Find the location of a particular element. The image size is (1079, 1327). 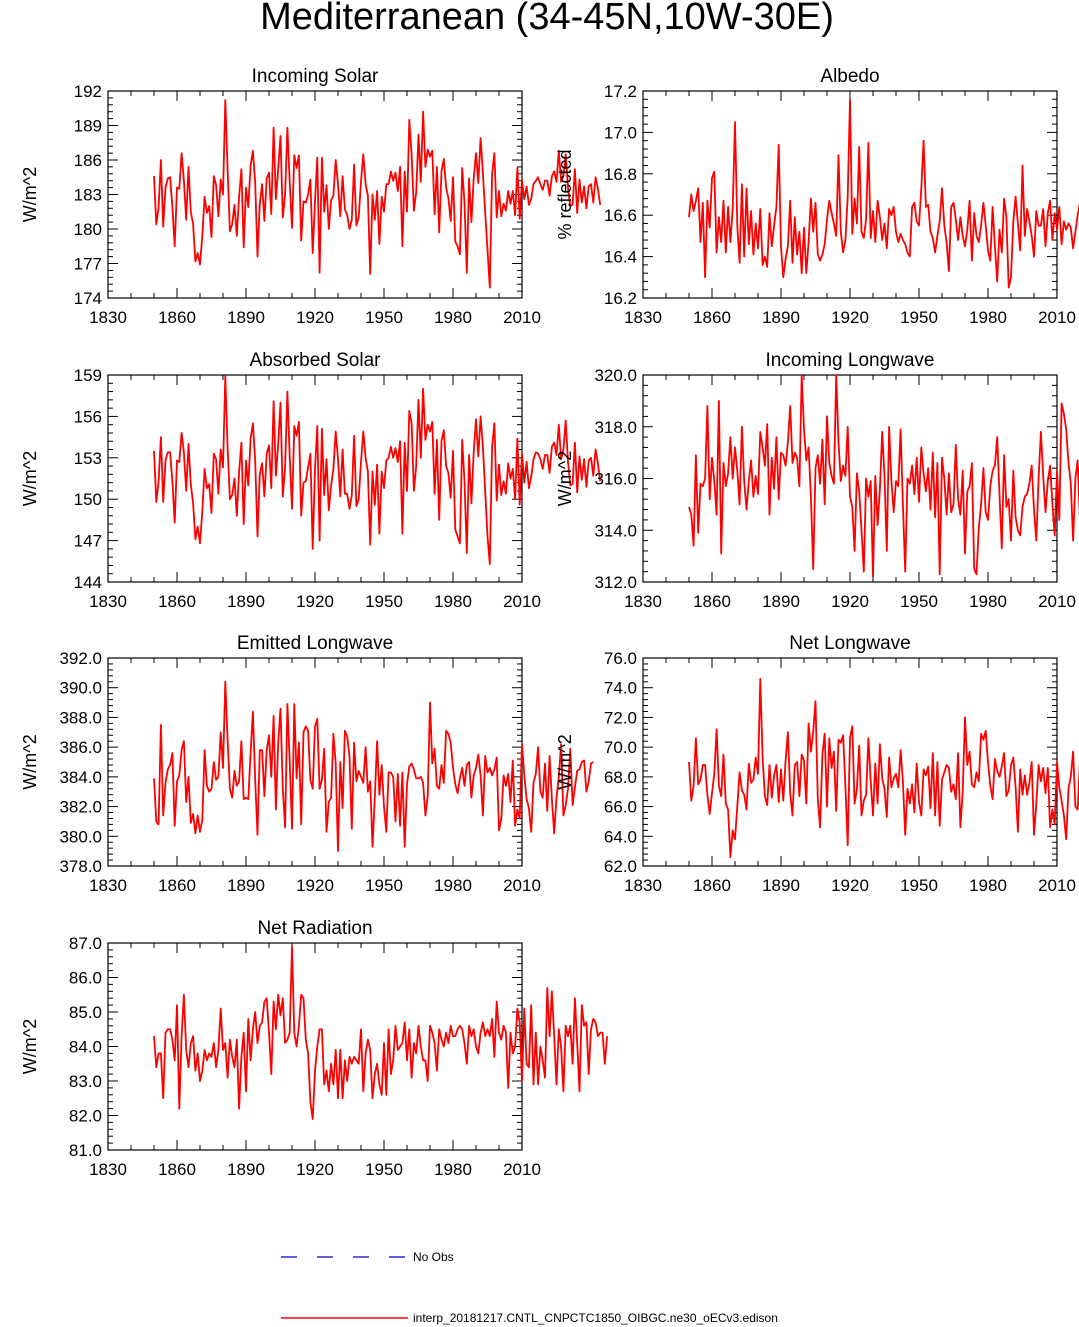

y-tick-label: 174 is located at coordinates (88, 298).